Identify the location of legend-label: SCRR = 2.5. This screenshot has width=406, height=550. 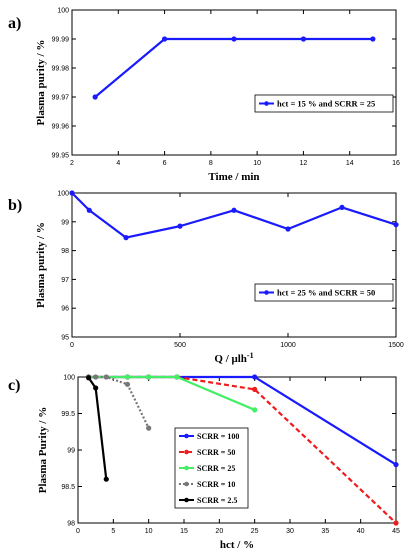
(217, 500).